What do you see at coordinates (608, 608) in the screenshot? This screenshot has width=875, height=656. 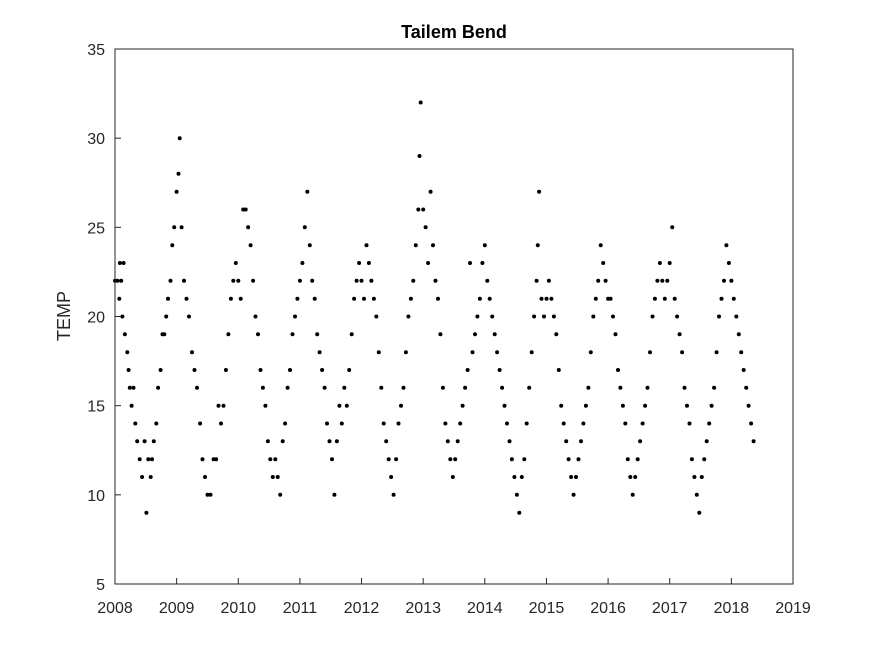 I see `x-tick-label: 2016` at bounding box center [608, 608].